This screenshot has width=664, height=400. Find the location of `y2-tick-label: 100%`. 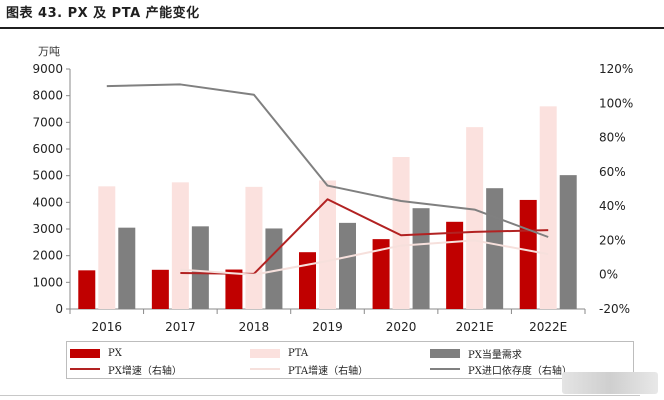

y2-tick-label: 100% is located at coordinates (616, 103).